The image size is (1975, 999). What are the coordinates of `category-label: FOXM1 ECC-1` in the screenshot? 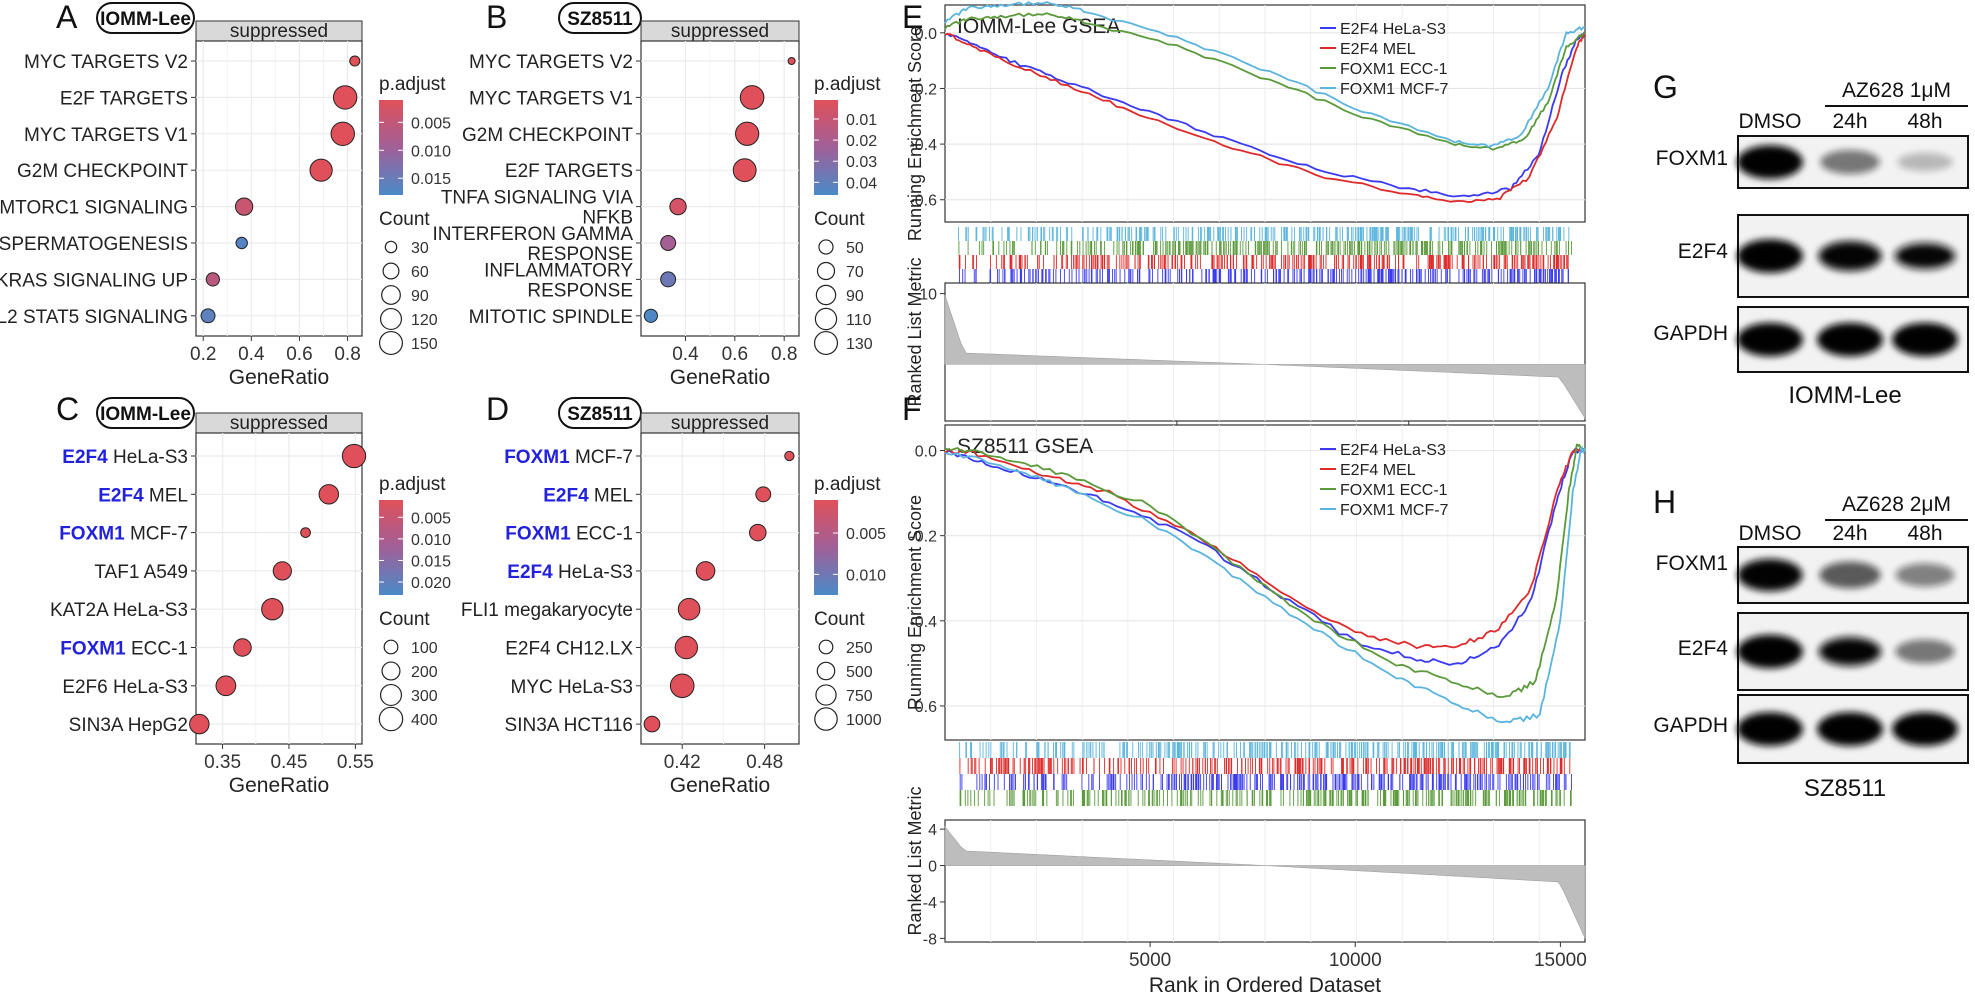 It's located at (124, 649).